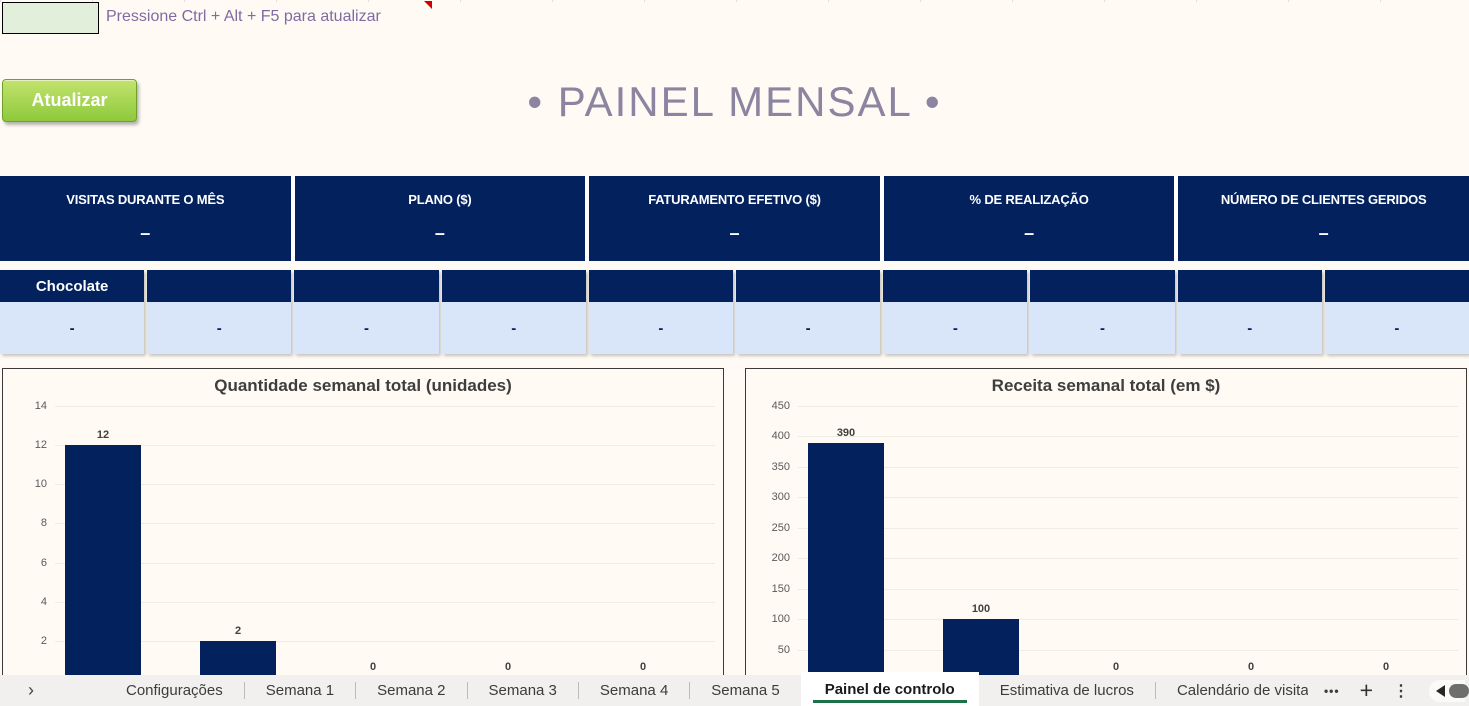 The width and height of the screenshot is (1469, 706). Describe the element at coordinates (69, 100) in the screenshot. I see `refresh-button: Atualizar` at that location.